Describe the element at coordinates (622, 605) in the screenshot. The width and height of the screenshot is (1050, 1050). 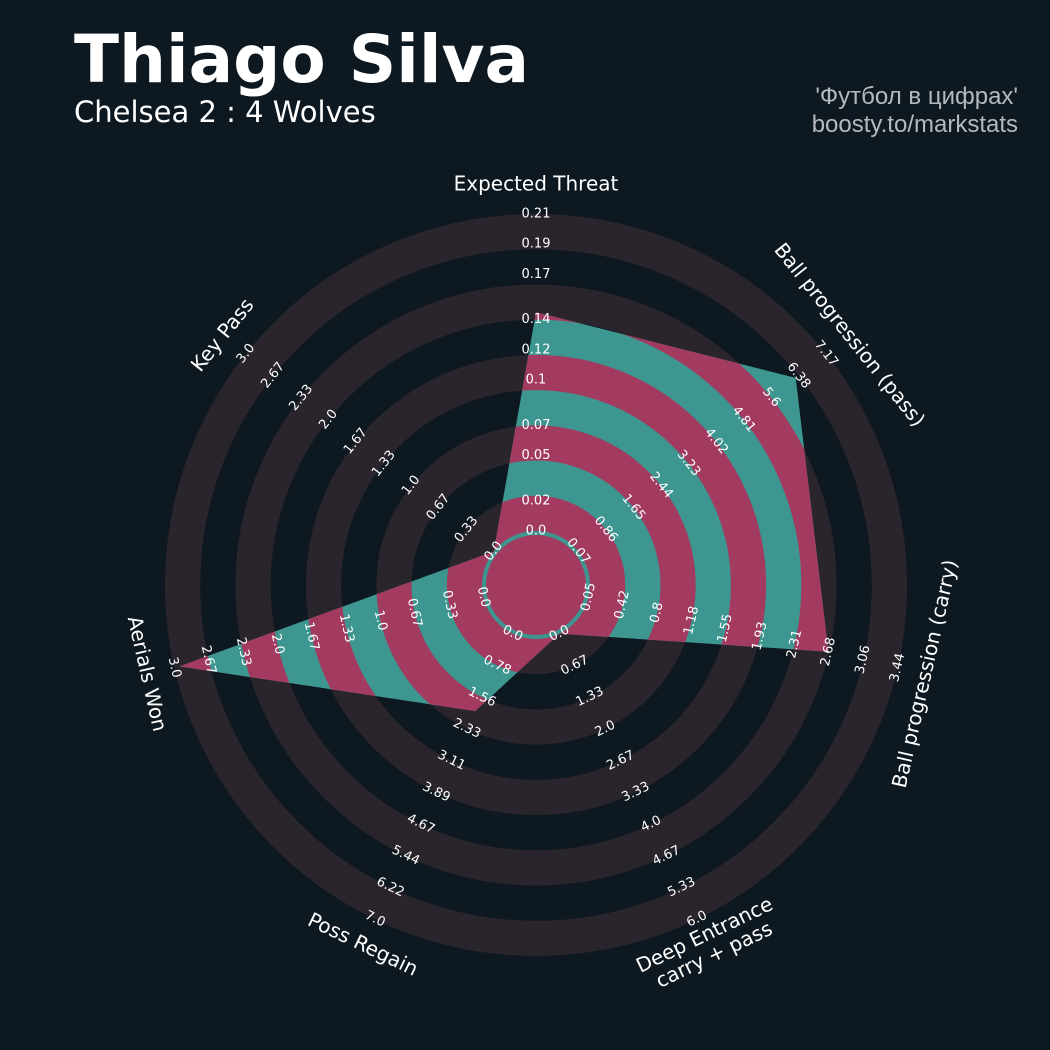
I see `tick-label: 0.42` at that location.